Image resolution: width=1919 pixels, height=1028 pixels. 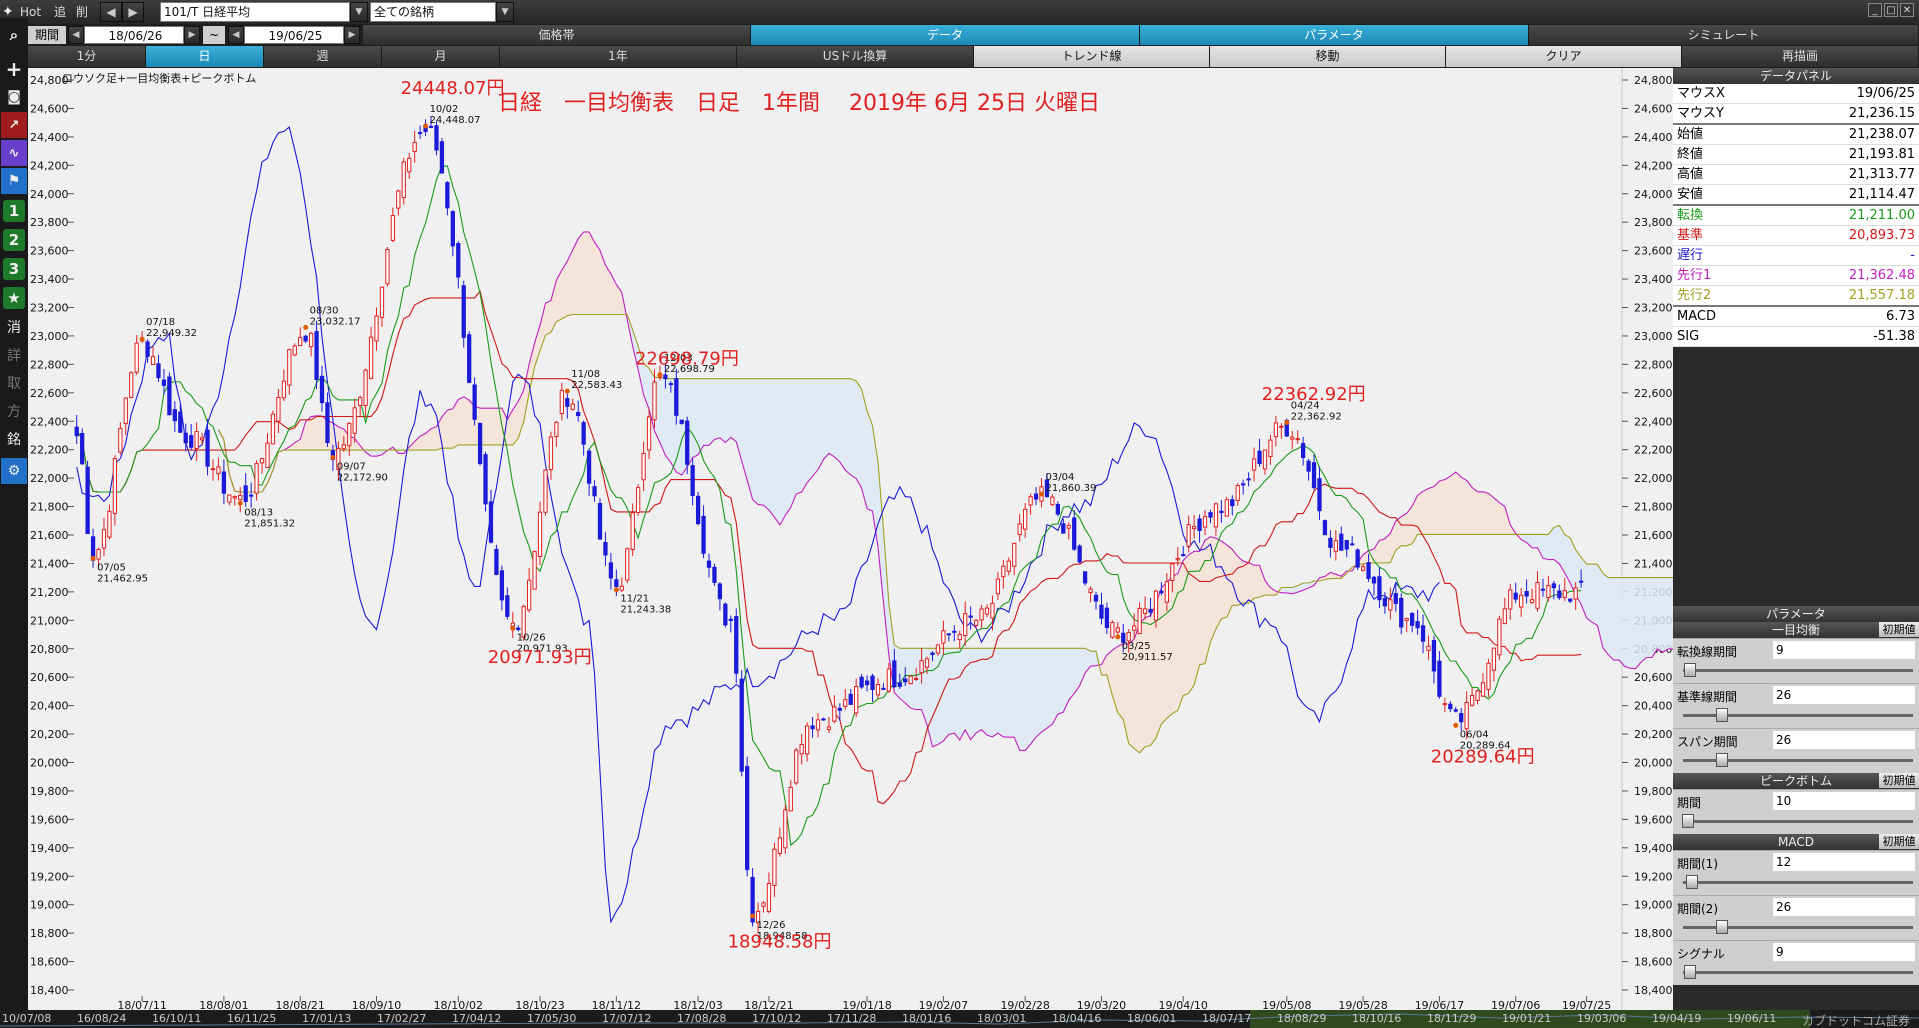 I want to click on period-label: 期間, so click(x=47, y=35).